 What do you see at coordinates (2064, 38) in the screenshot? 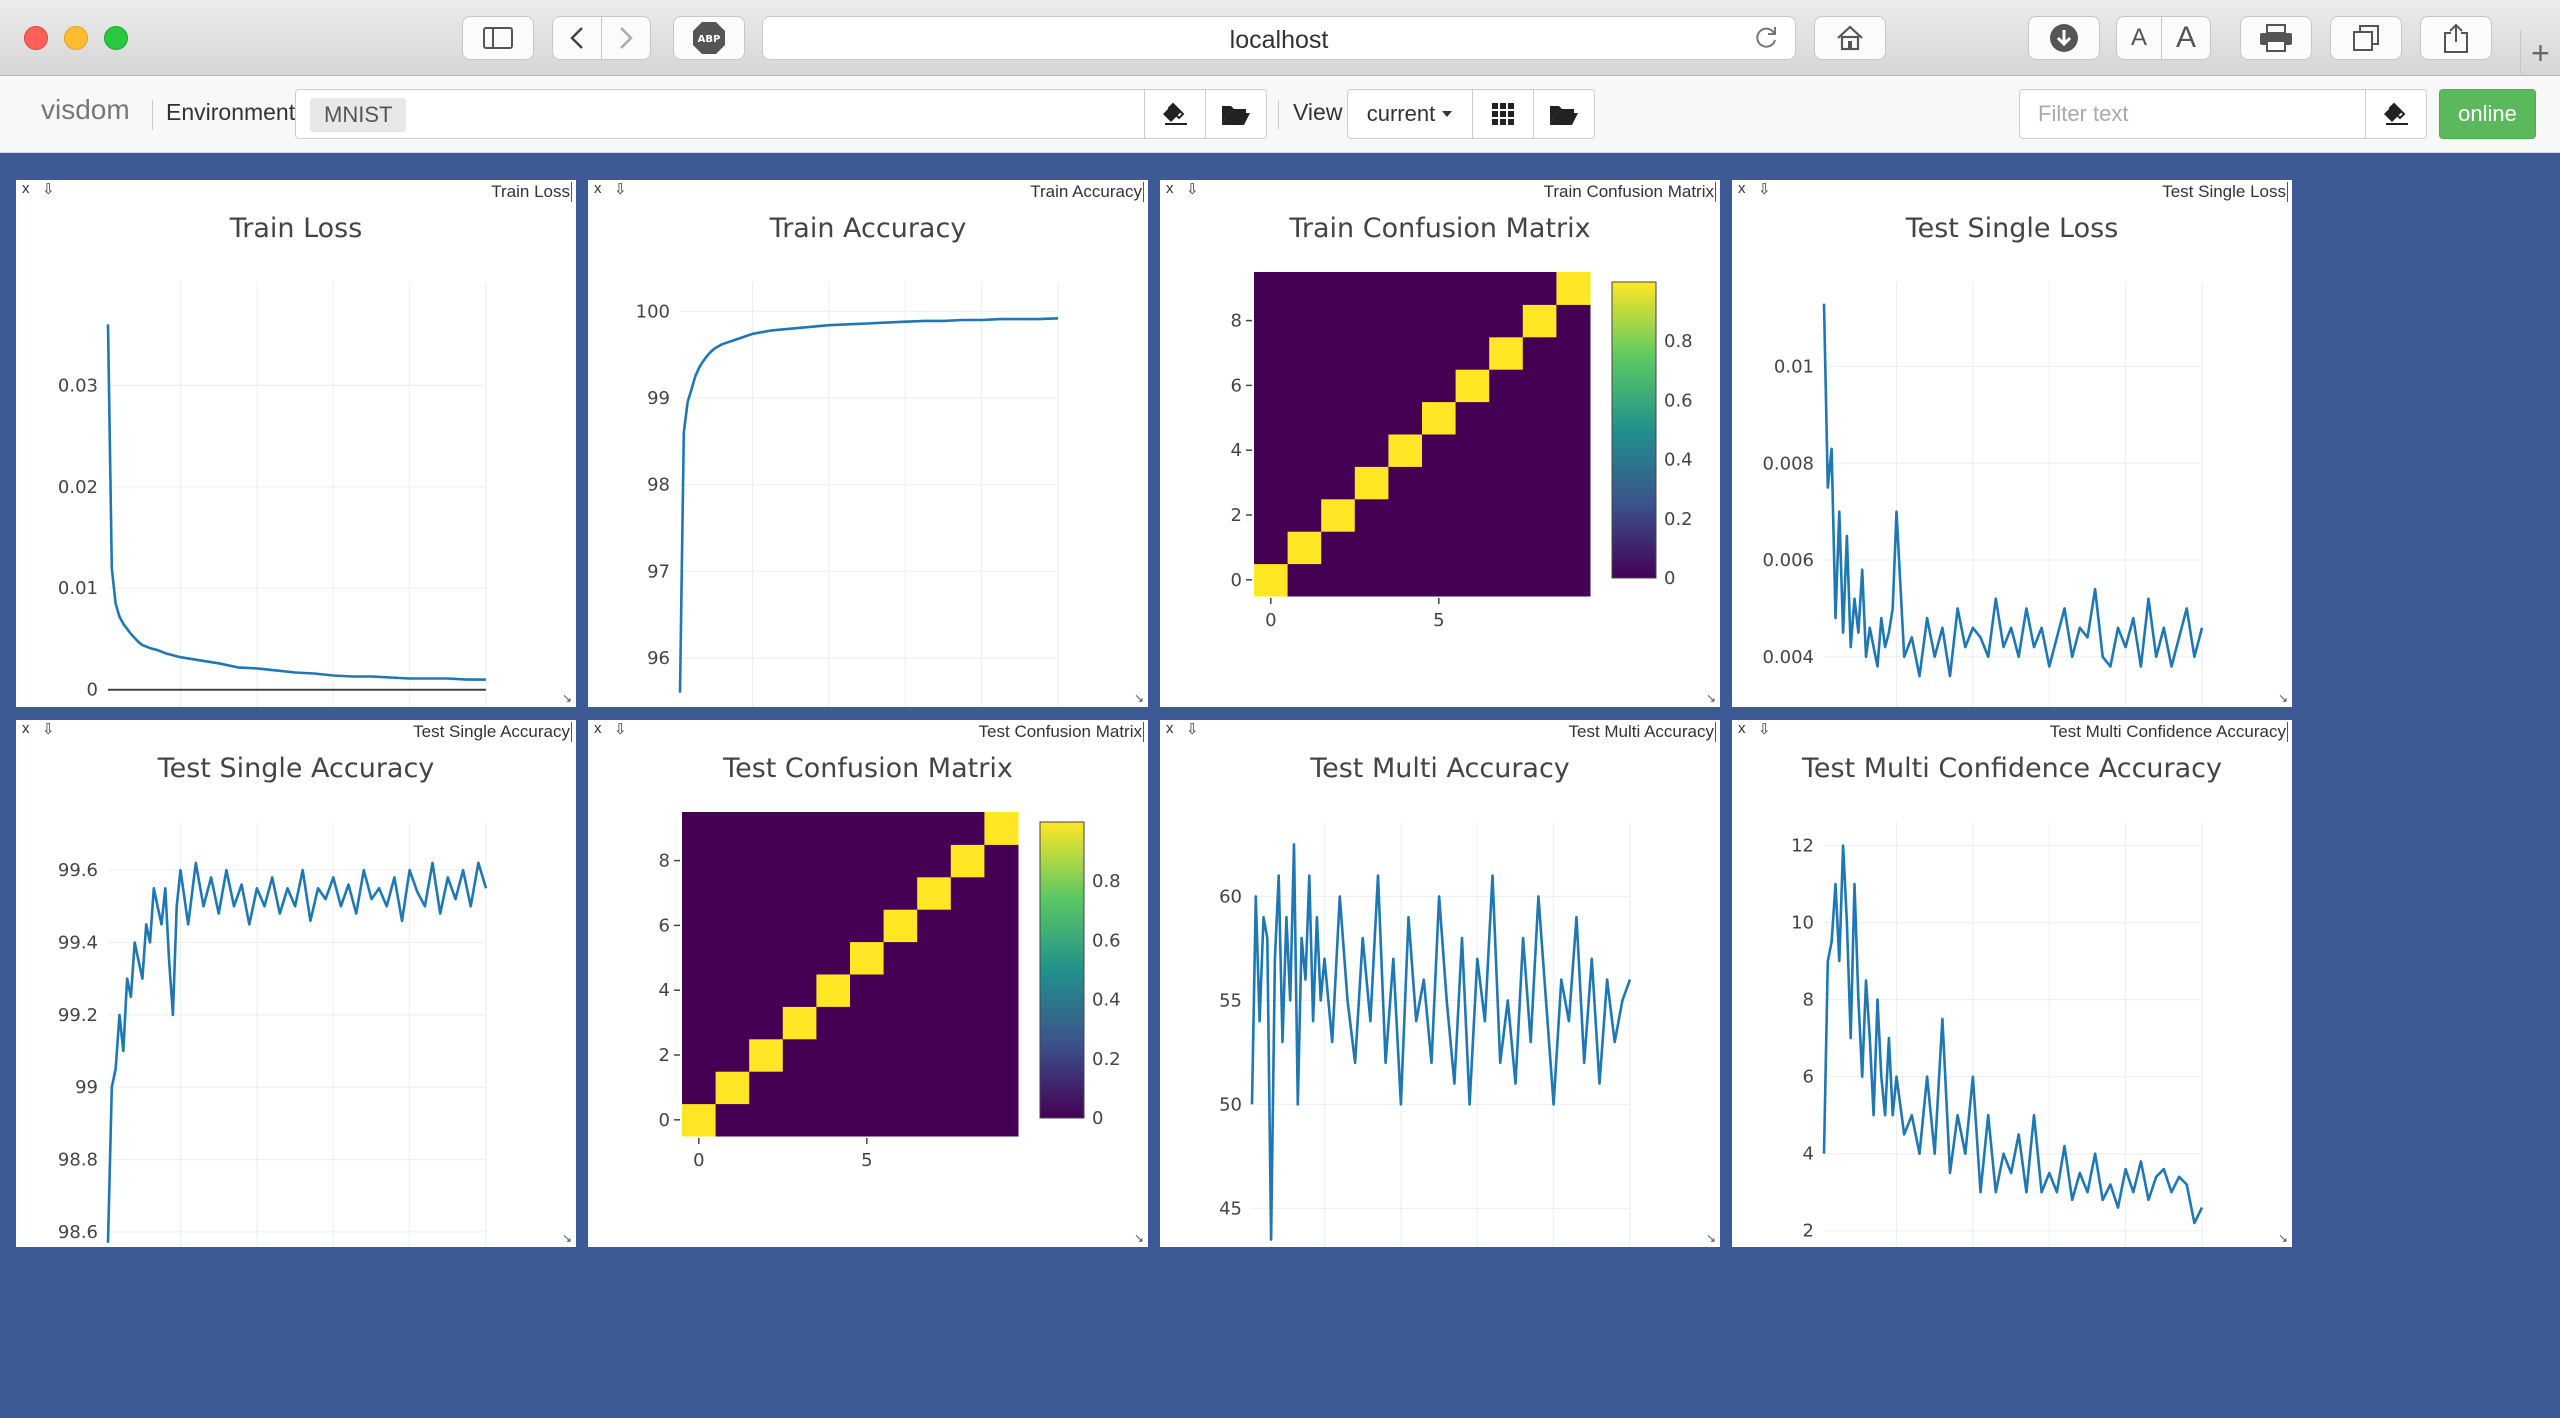
I see `downloads-button` at bounding box center [2064, 38].